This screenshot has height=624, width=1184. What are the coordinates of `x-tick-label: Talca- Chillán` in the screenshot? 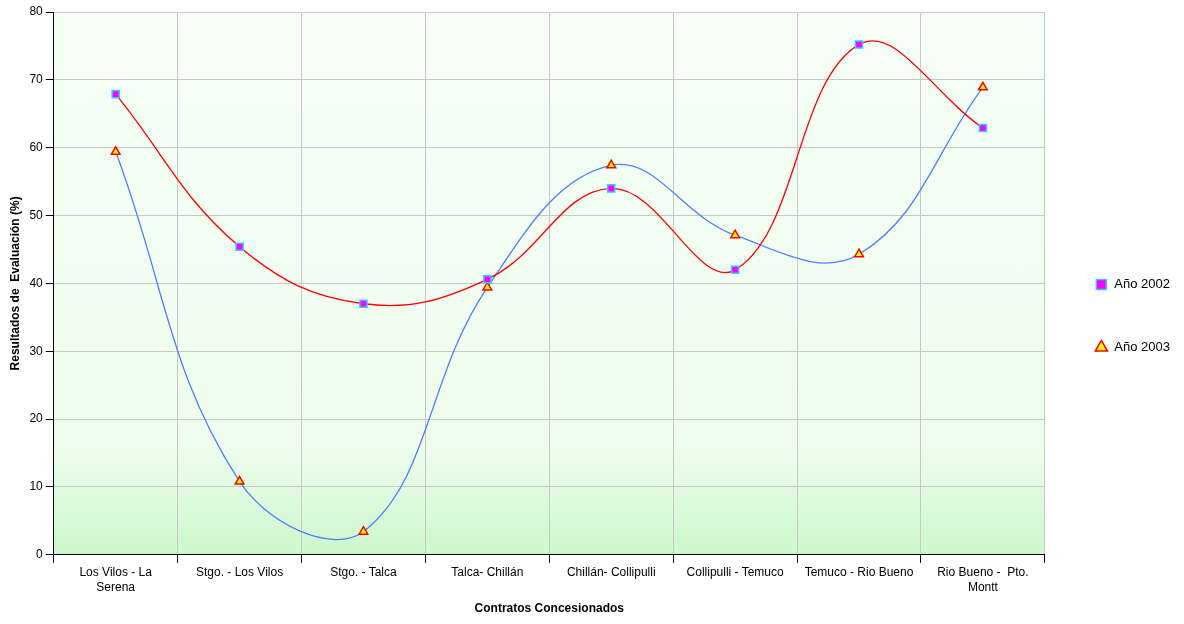 It's located at (487, 572).